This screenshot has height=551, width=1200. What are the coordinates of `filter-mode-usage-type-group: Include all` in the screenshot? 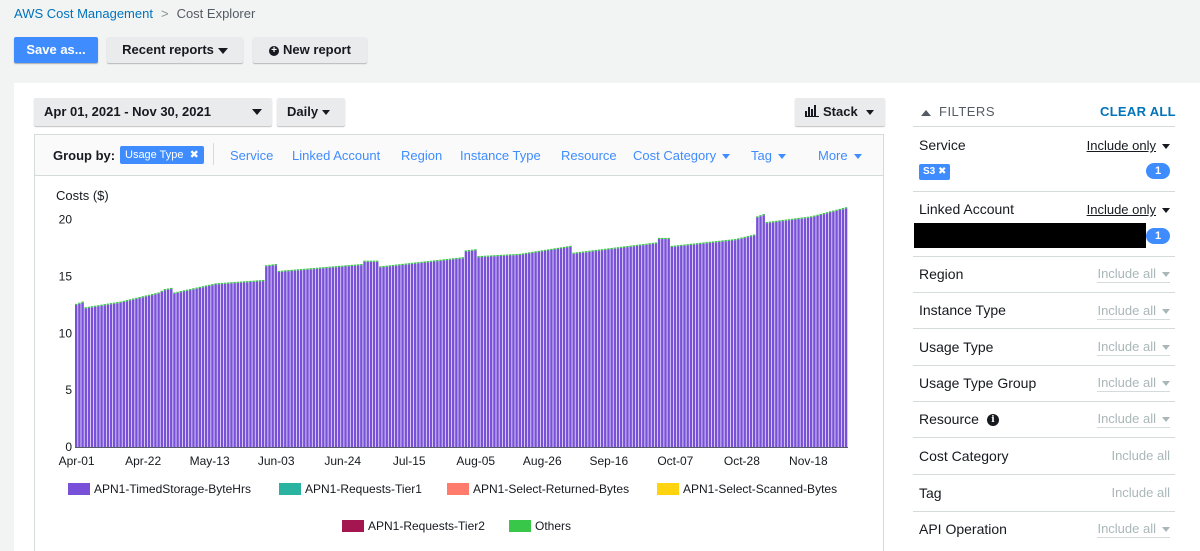 It's located at (1133, 383).